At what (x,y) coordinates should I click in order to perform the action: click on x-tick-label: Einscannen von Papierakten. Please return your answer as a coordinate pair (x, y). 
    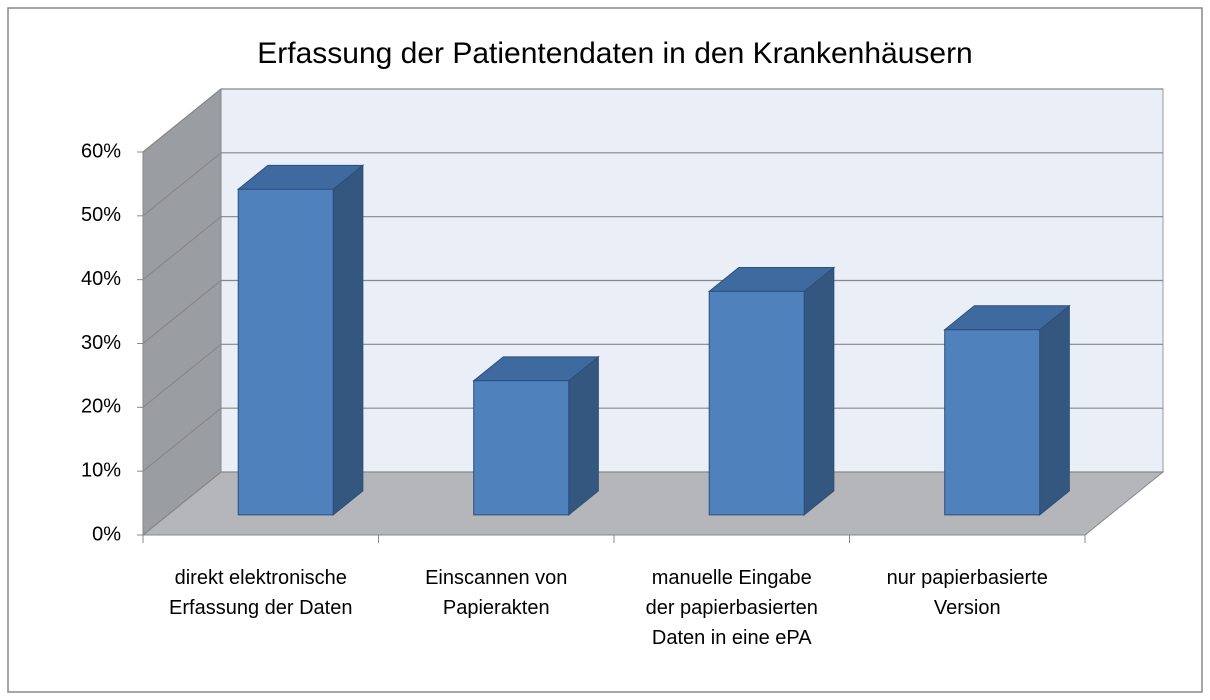
    Looking at the image, I should click on (496, 593).